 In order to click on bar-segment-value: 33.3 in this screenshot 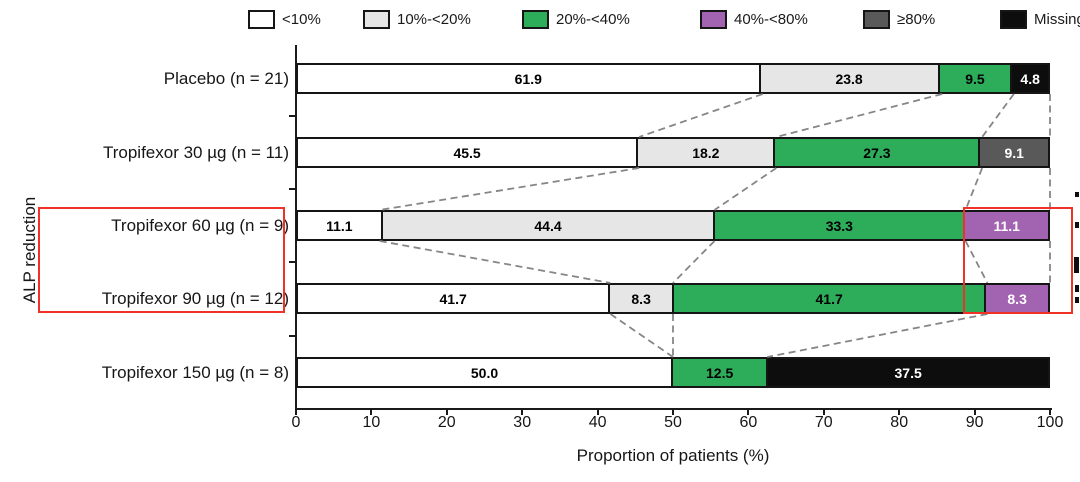, I will do `click(839, 225)`.